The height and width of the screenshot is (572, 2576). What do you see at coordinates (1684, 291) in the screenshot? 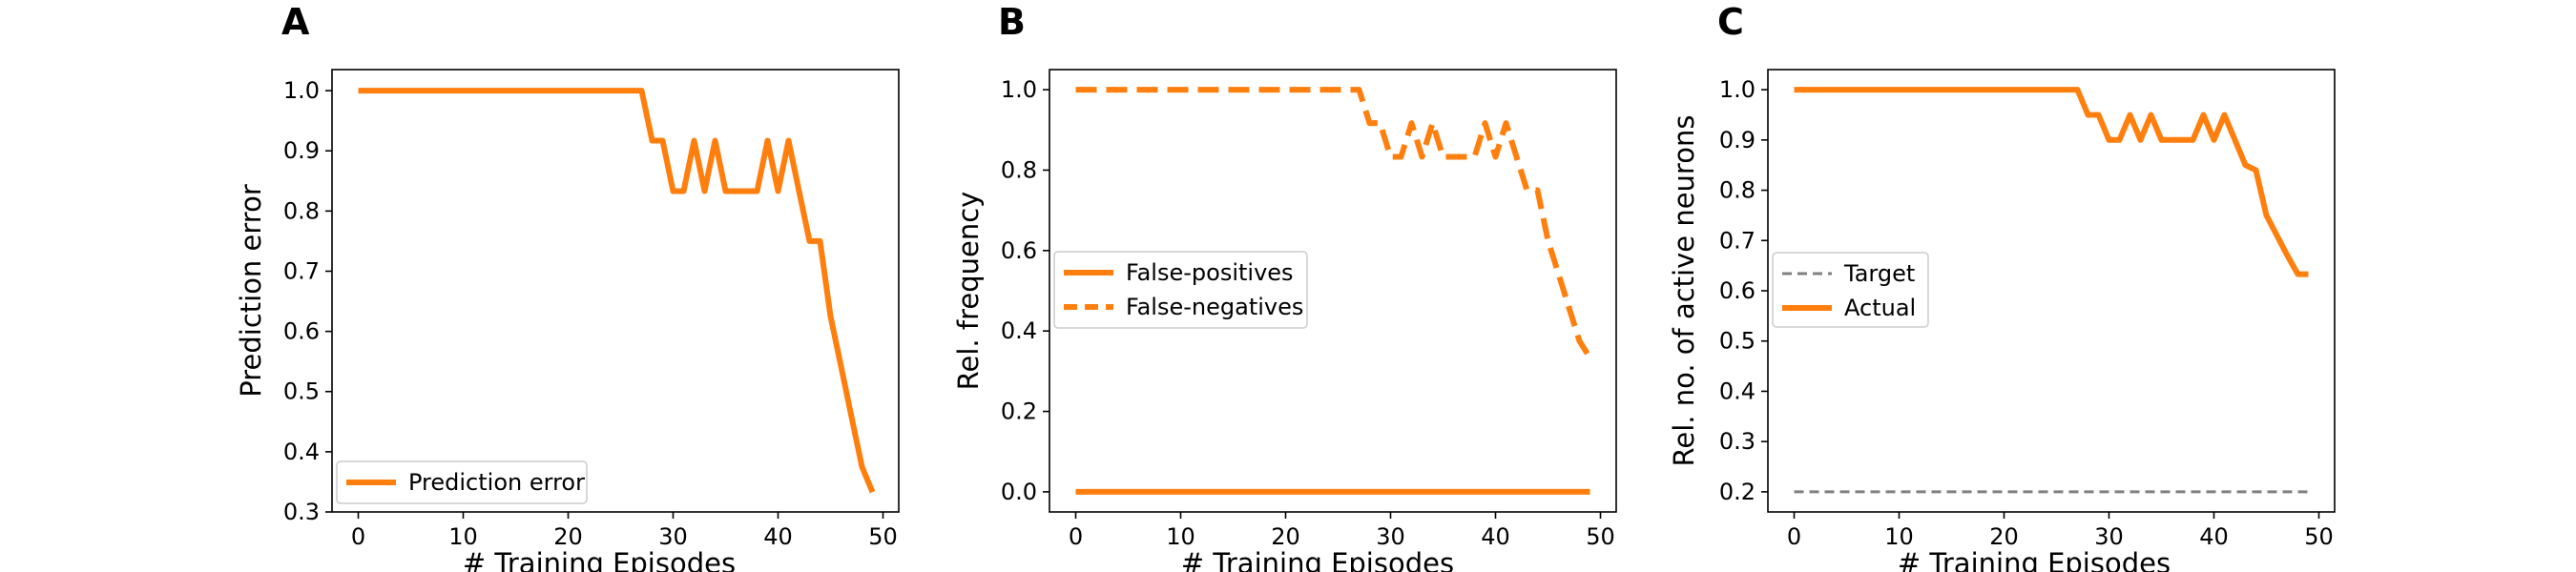
I see `y-axis-label-c: Rel. no. of active neurons` at bounding box center [1684, 291].